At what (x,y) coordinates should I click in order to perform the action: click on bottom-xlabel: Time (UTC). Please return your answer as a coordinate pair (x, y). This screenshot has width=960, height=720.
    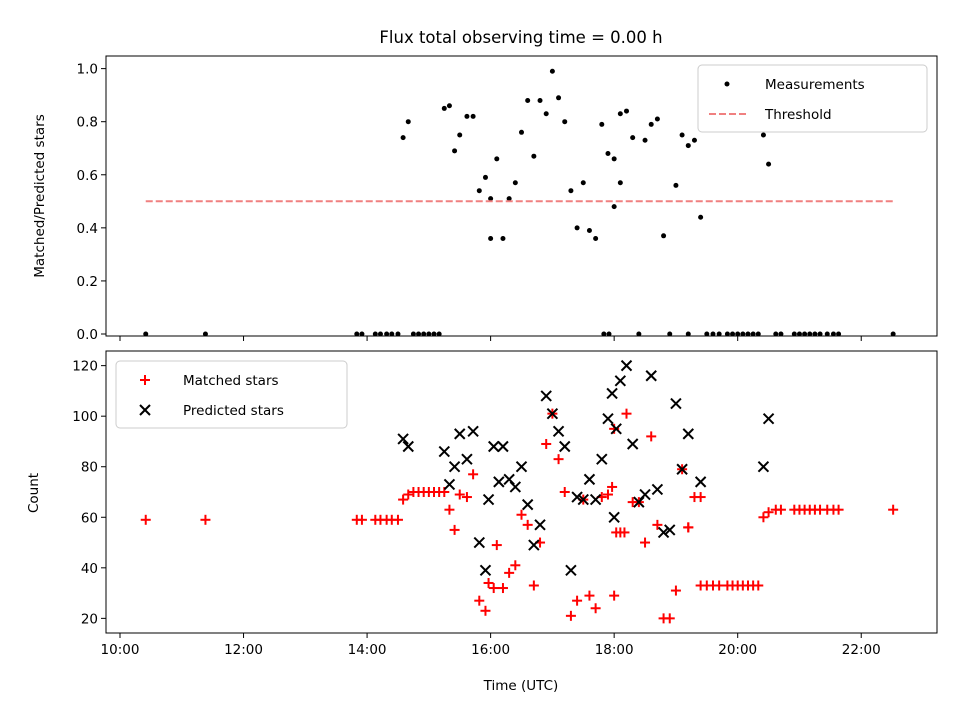
    Looking at the image, I should click on (521, 686).